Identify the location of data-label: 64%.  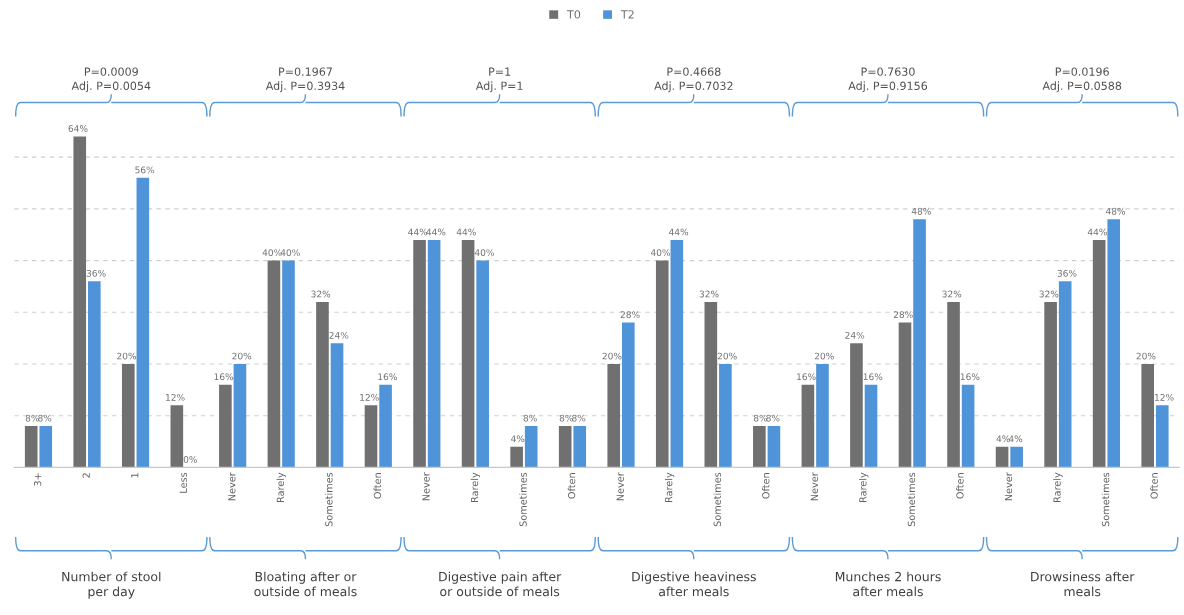
(78, 128).